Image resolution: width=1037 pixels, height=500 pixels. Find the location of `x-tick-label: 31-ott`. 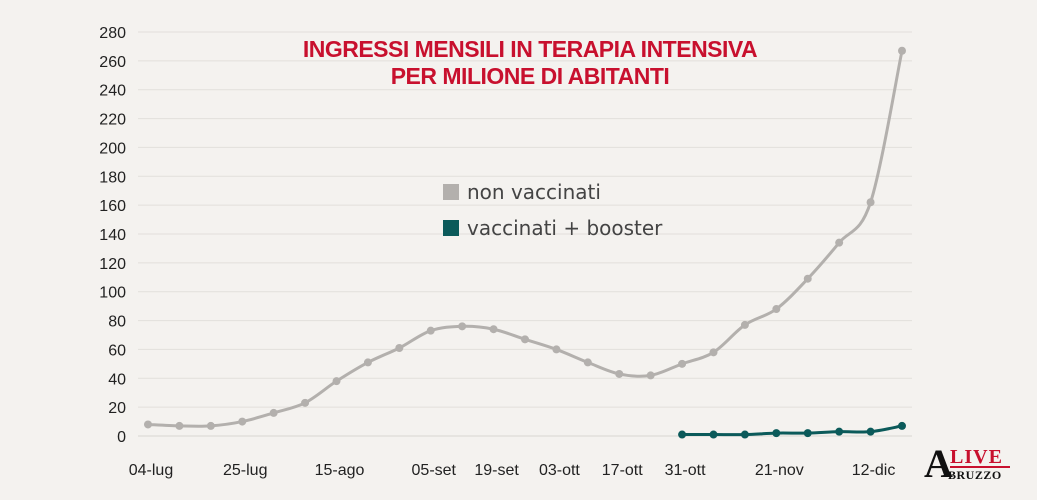

x-tick-label: 31-ott is located at coordinates (685, 470).